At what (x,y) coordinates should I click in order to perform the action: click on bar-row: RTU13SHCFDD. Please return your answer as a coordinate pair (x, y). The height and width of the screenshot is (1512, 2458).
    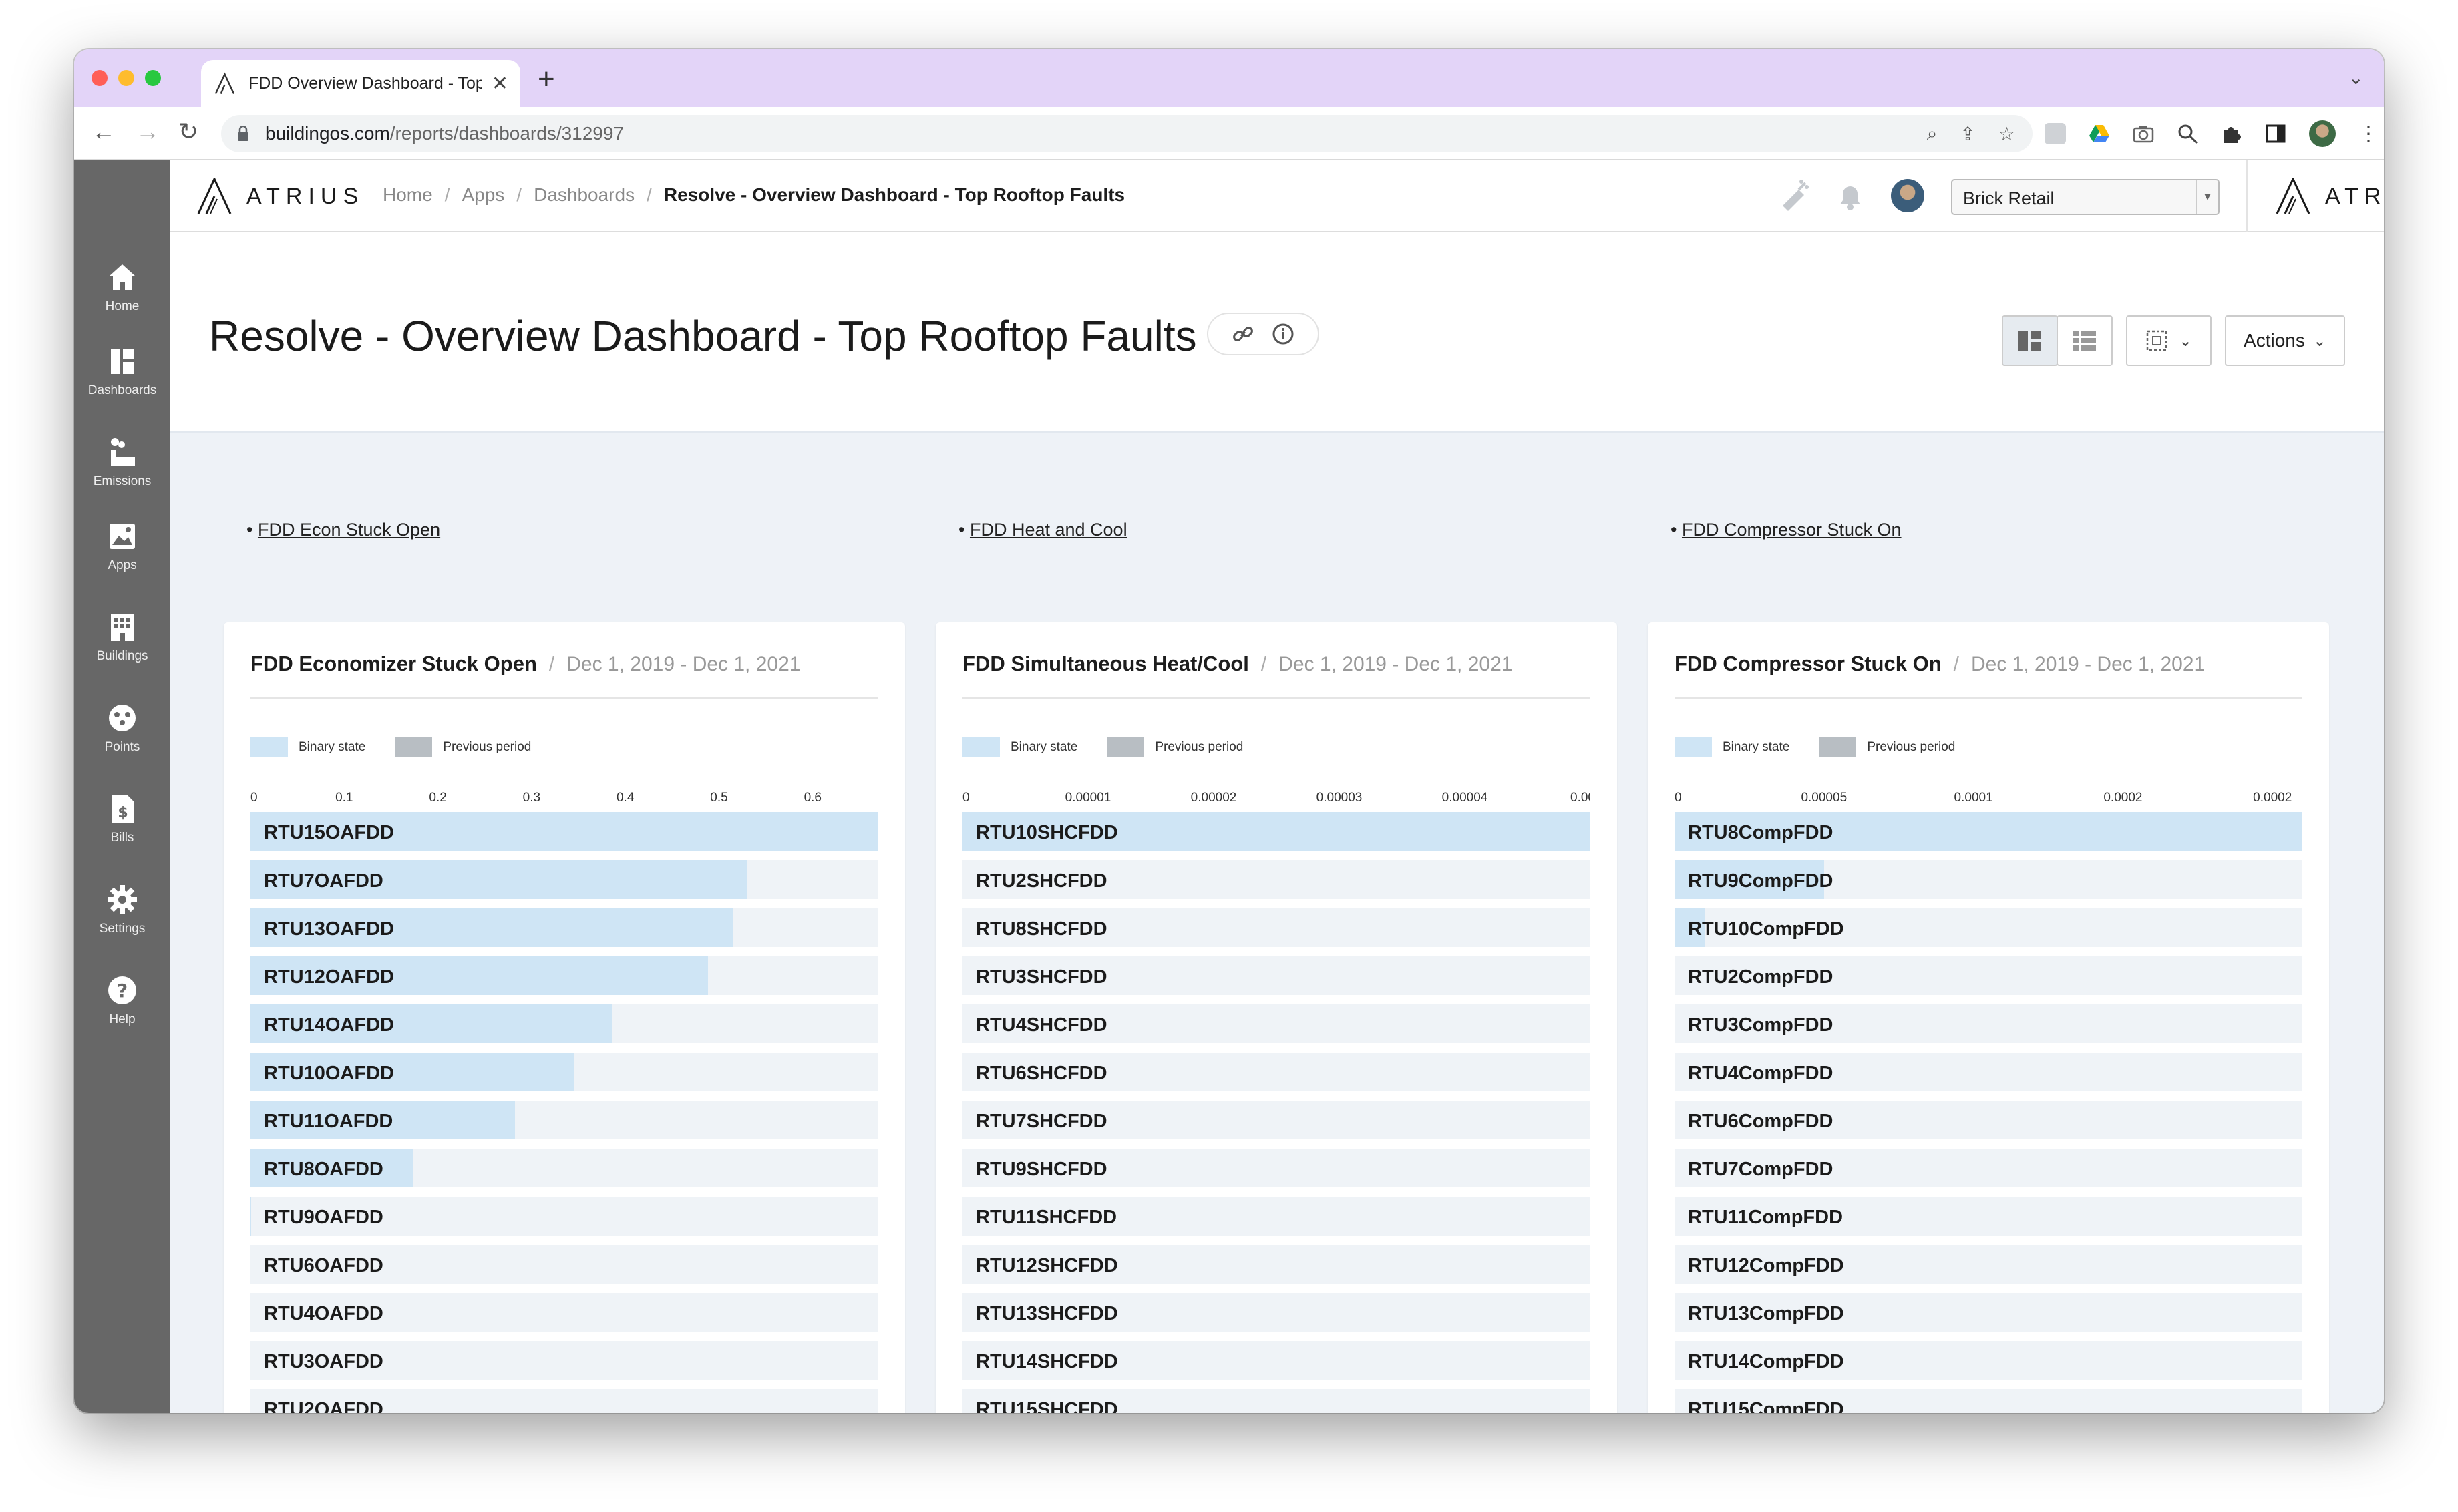
    Looking at the image, I should click on (1276, 1312).